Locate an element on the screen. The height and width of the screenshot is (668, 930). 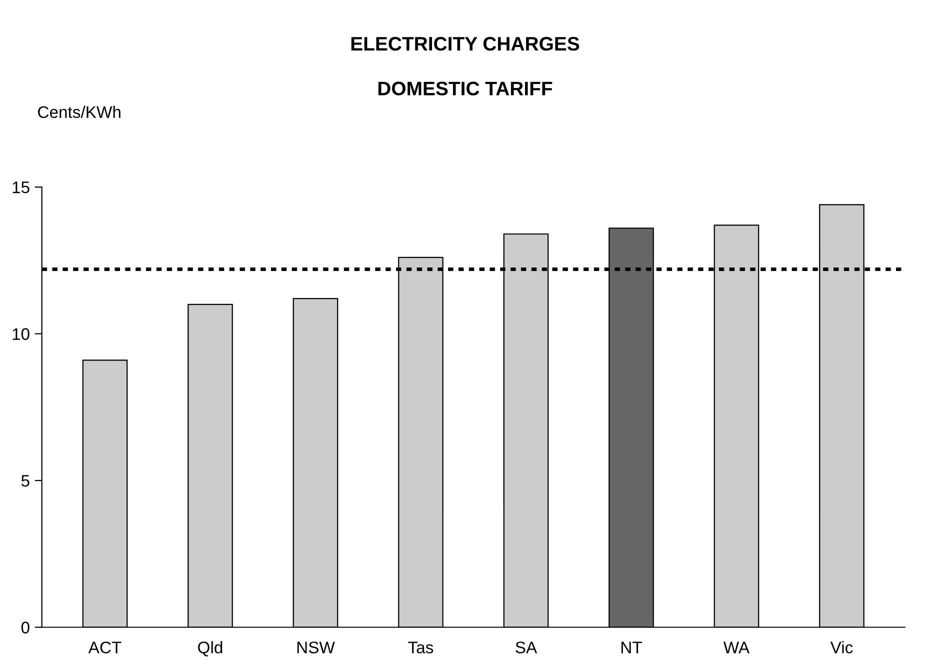
chart-subtitle: DOMESTIC TARIFF is located at coordinates (465, 89).